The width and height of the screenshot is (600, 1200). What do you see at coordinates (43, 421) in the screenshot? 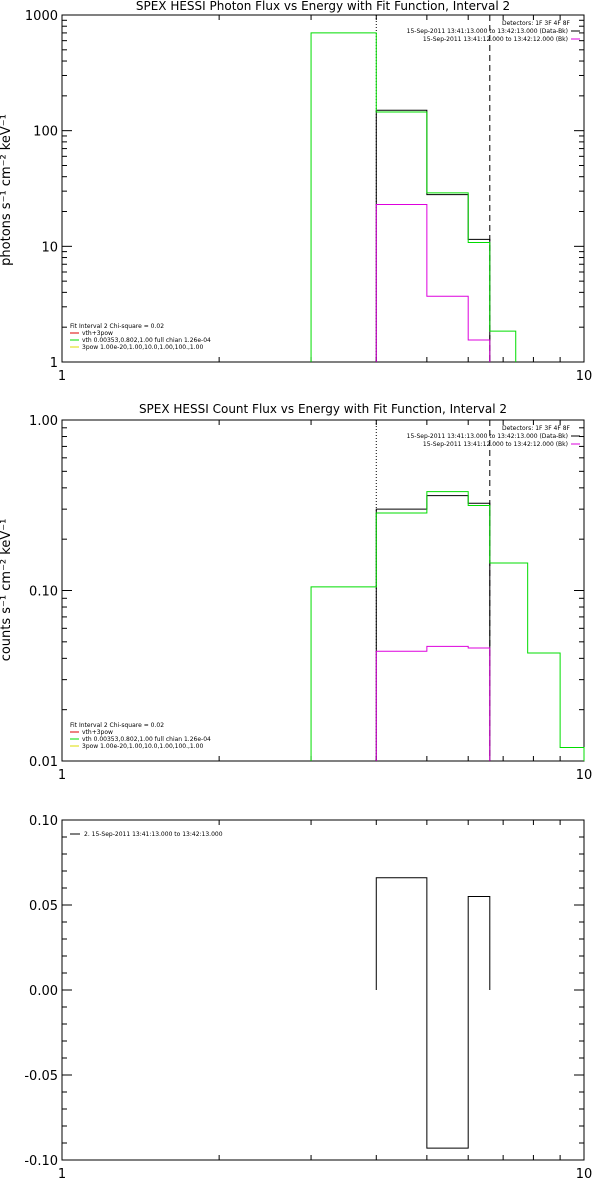
I see `y-tick-label: 1.00` at bounding box center [43, 421].